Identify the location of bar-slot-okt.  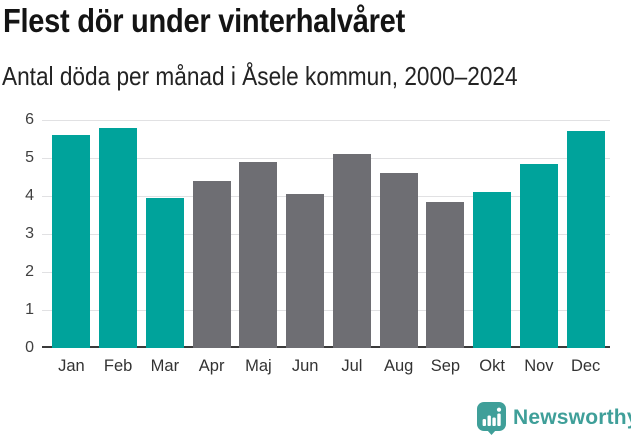
(492, 234).